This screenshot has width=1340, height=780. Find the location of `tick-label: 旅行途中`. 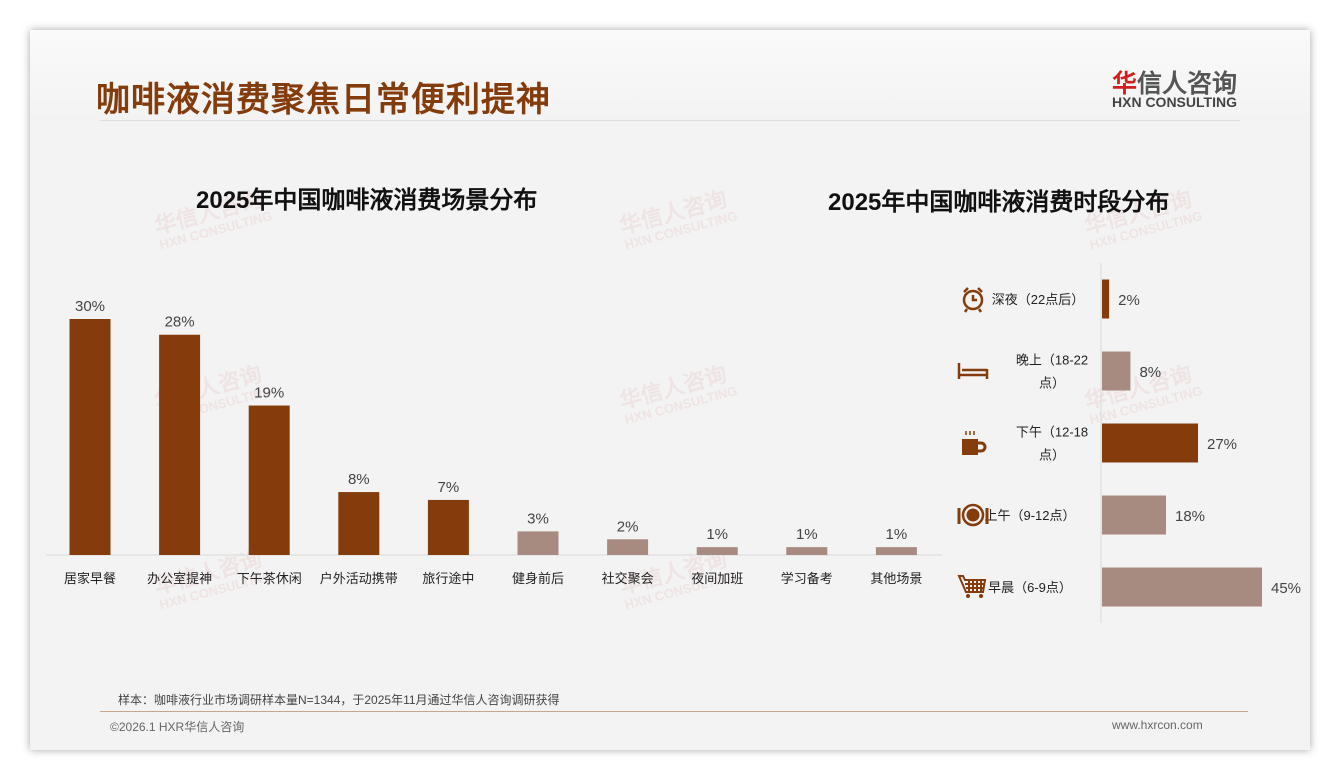

tick-label: 旅行途中 is located at coordinates (448, 578).